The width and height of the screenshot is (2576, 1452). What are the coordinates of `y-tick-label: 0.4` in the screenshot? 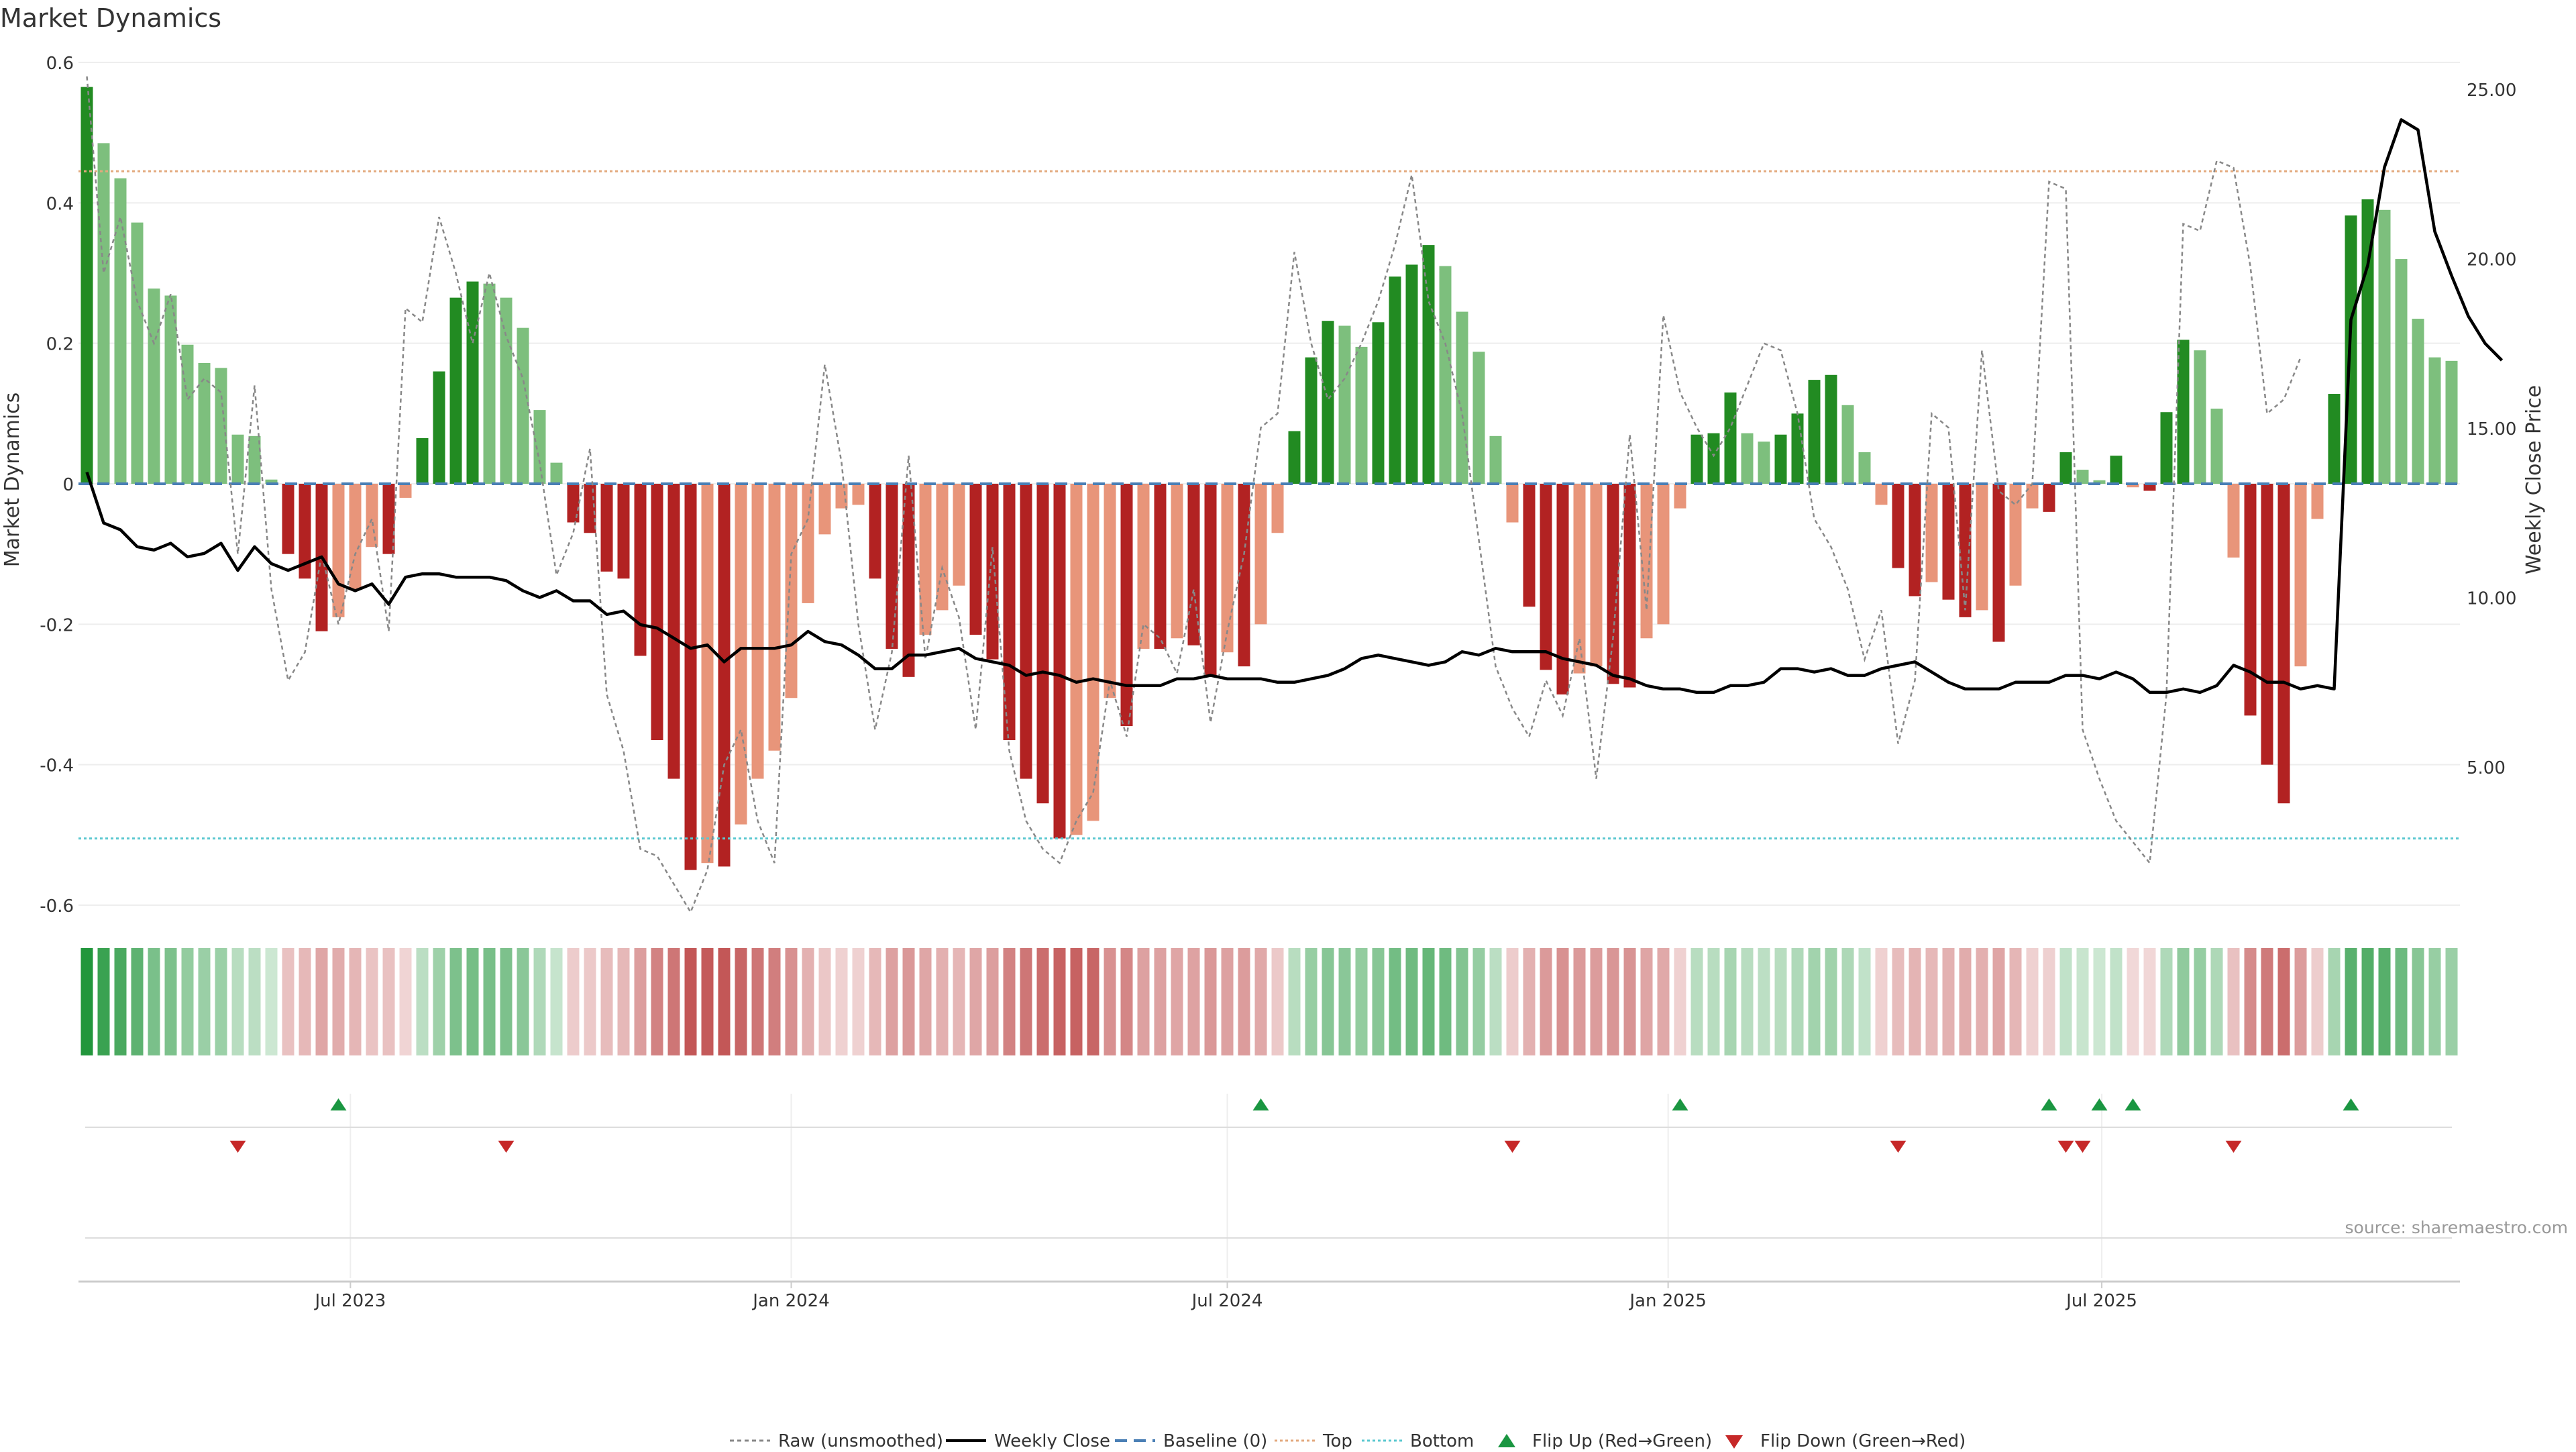 It's located at (60, 204).